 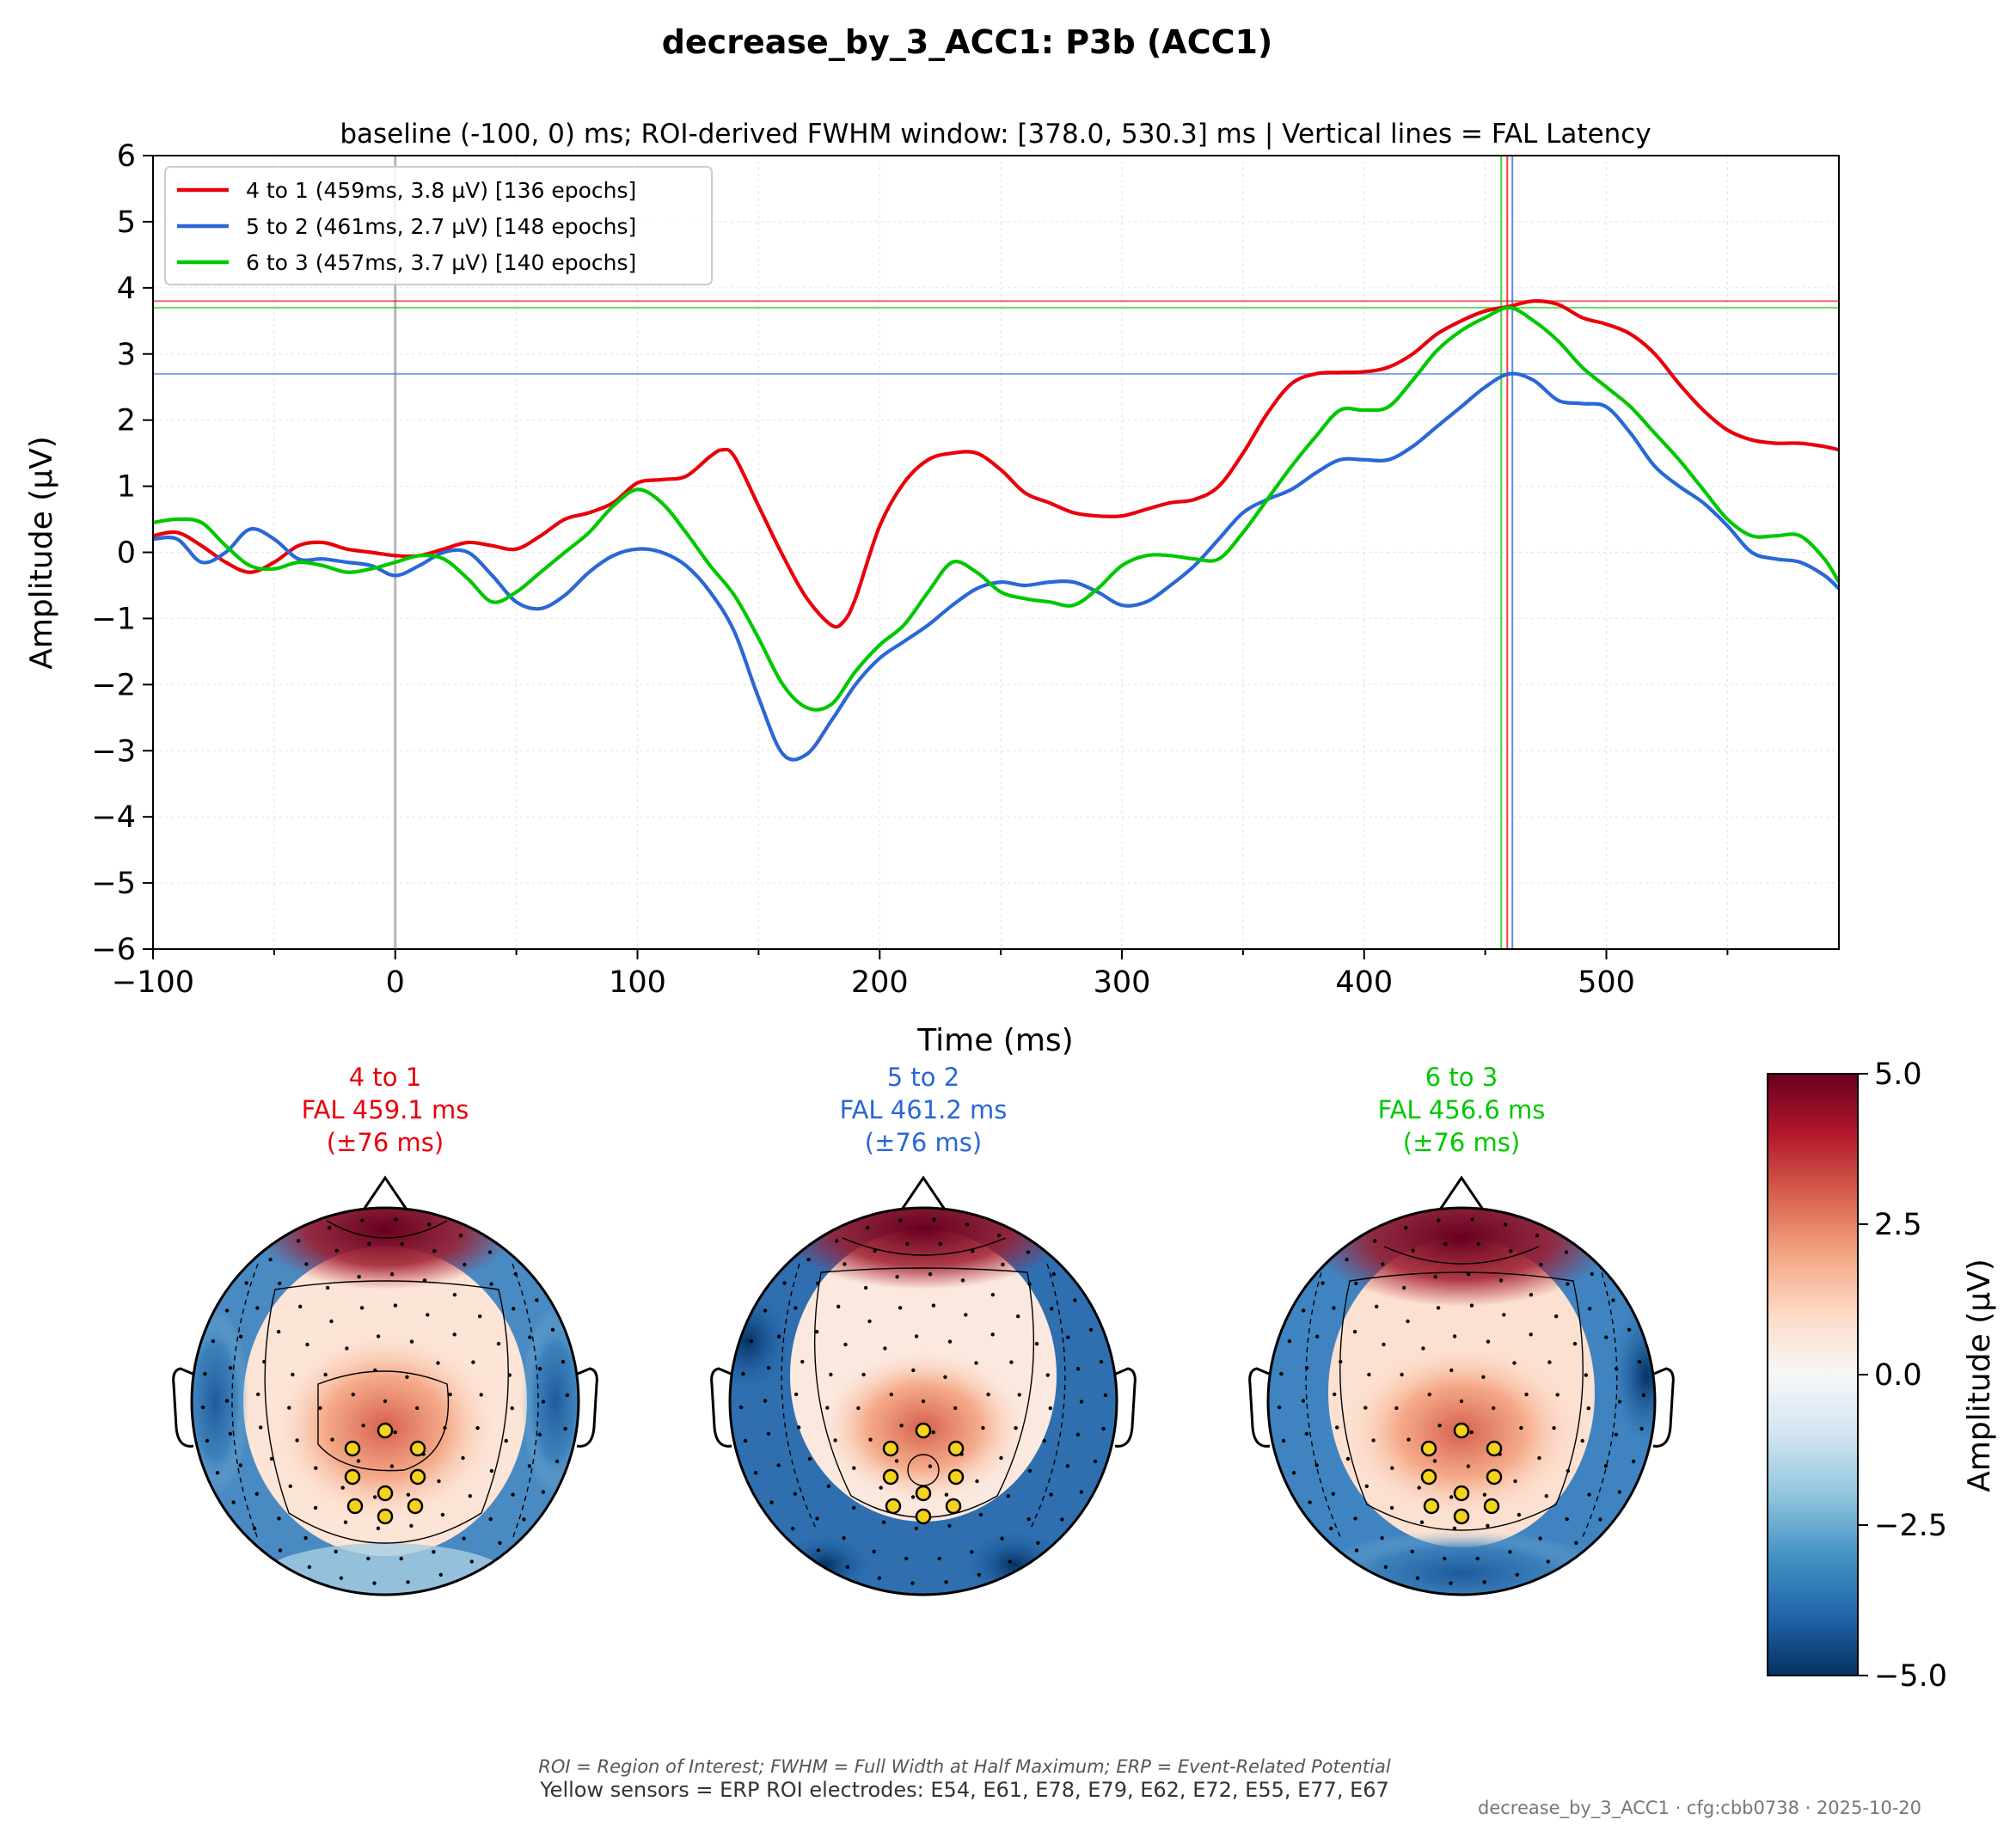 I want to click on topomap-5to2: 5 to 2 FAL 461.2 ms (±76 ms), so click(x=923, y=1329).